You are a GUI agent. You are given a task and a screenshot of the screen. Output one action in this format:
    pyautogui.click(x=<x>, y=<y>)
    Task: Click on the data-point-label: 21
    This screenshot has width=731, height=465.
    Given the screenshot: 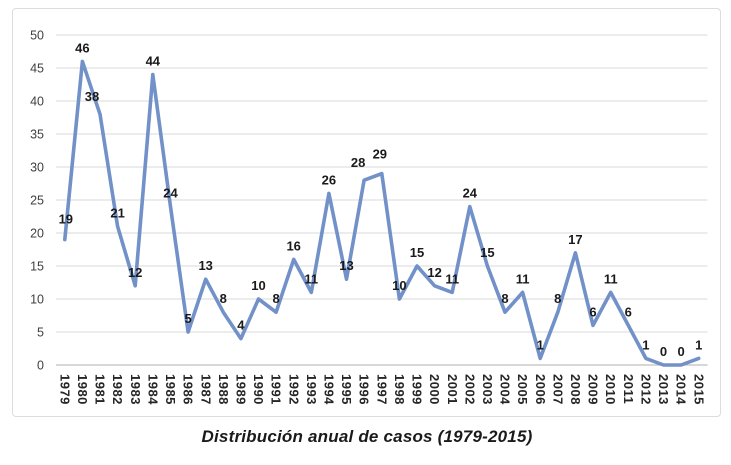 What is the action you would take?
    pyautogui.click(x=117, y=212)
    